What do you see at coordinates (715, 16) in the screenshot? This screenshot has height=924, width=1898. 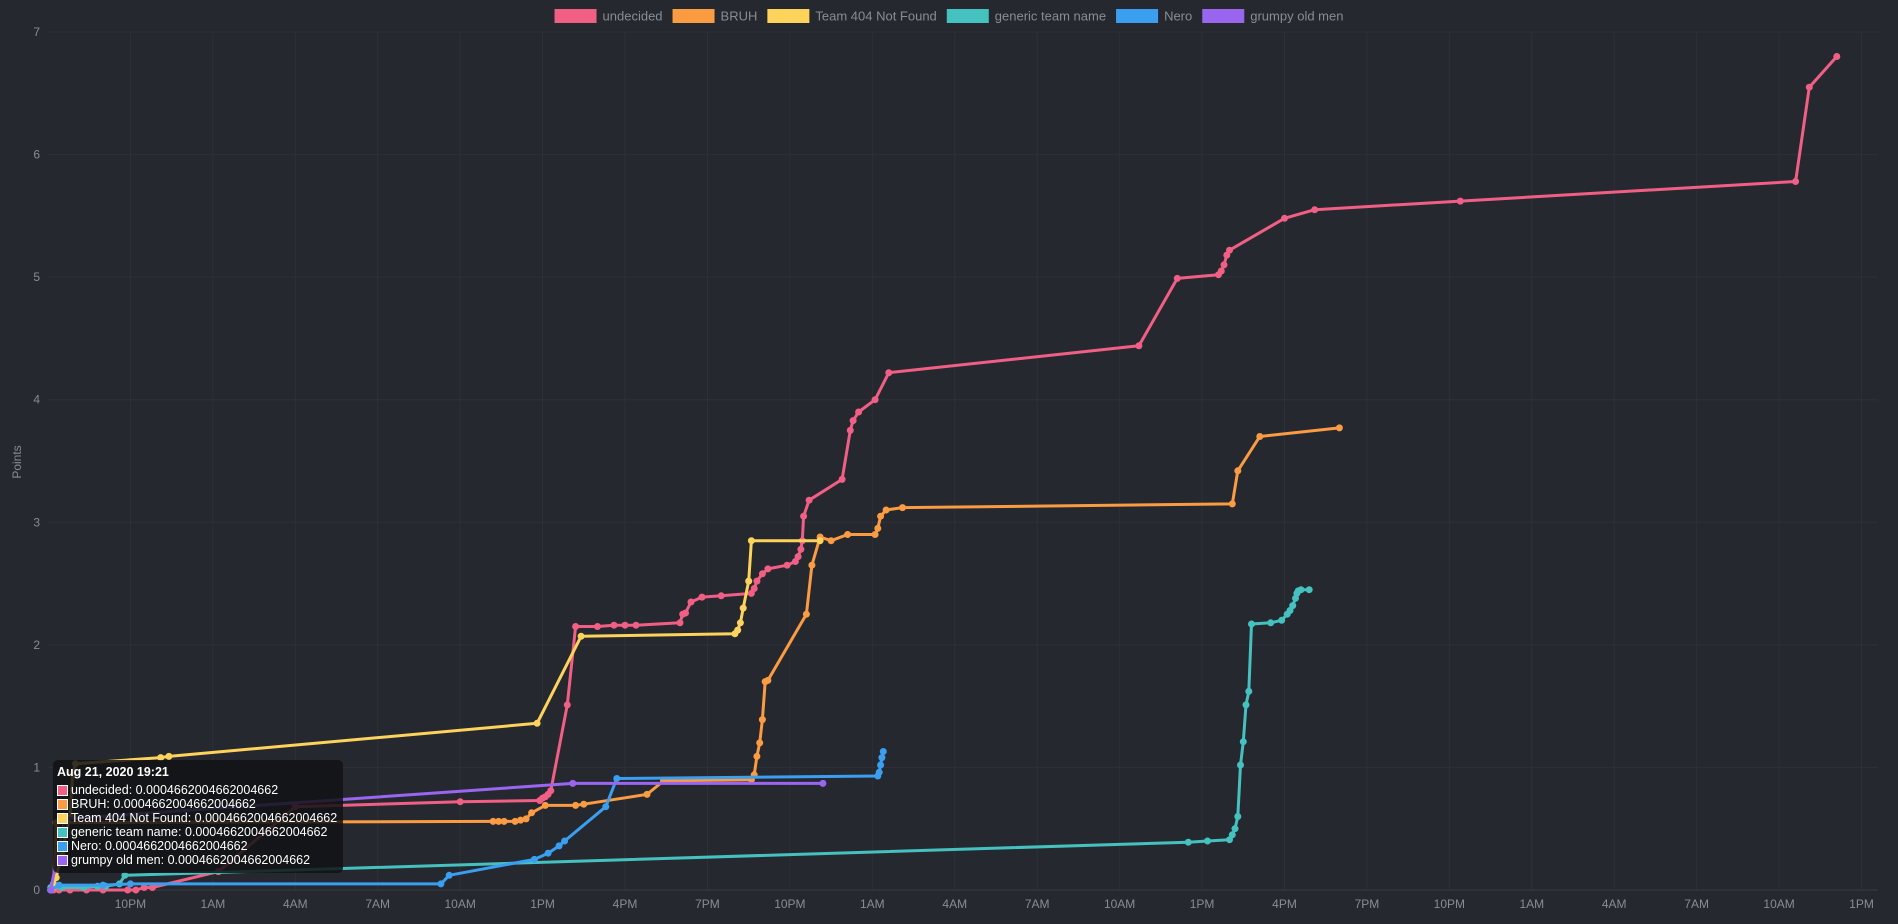 I see `legend-item-bruh: BRUH` at bounding box center [715, 16].